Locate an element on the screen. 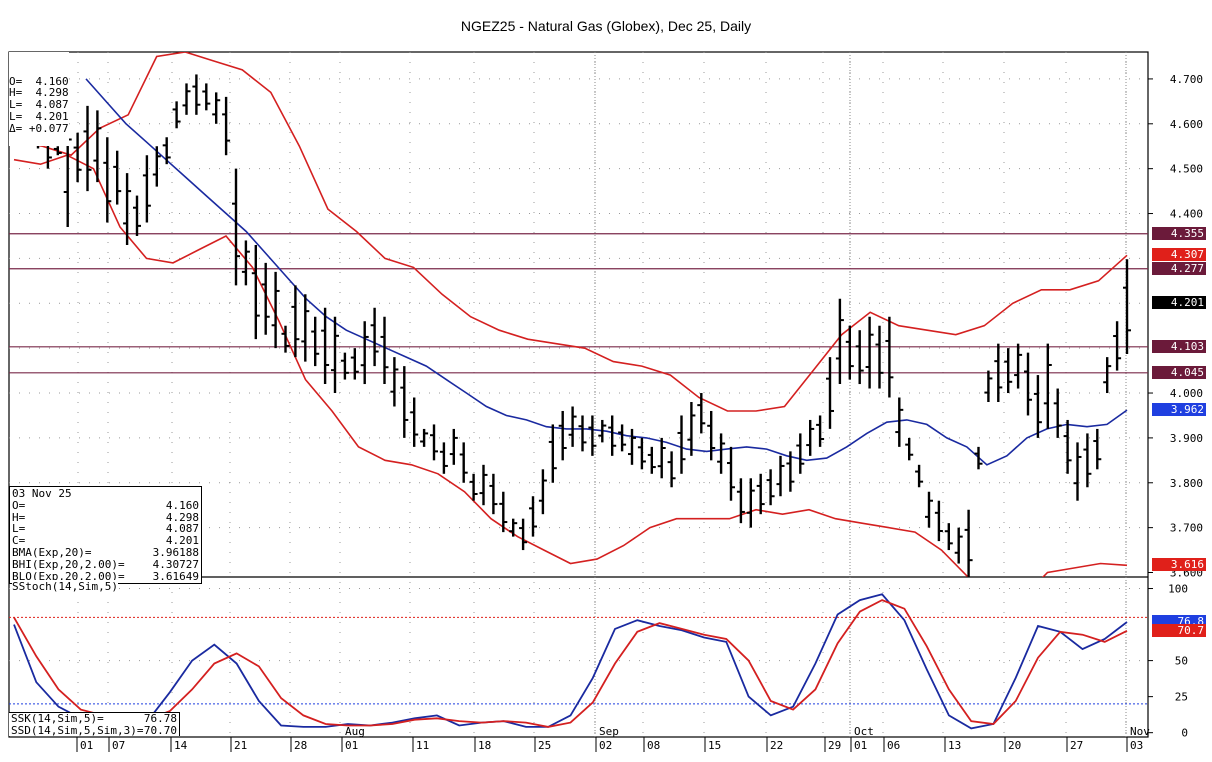  info-row-value: 3.61649 is located at coordinates (175, 576).